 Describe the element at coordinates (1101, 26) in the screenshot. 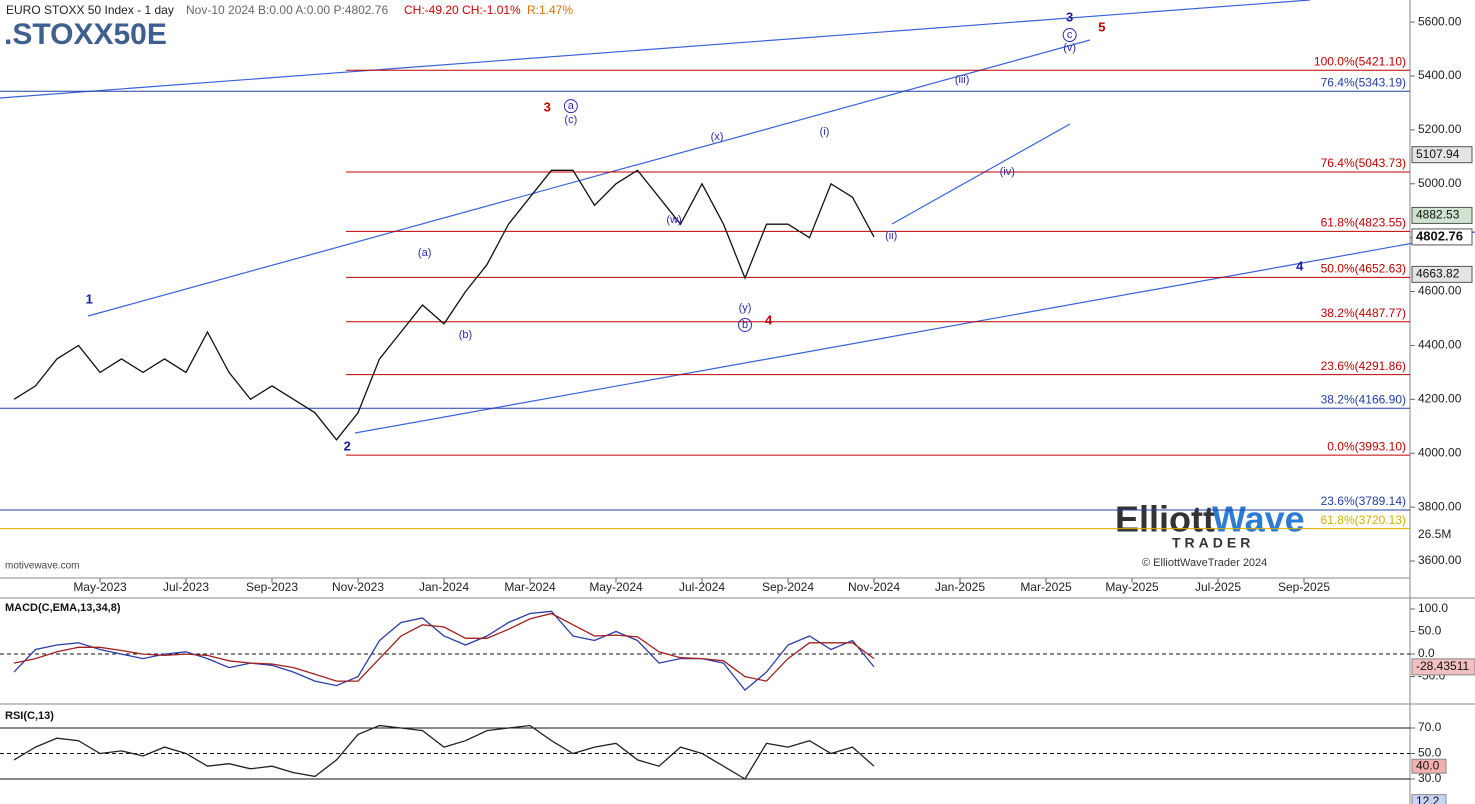

I see `wave-label: 5` at that location.